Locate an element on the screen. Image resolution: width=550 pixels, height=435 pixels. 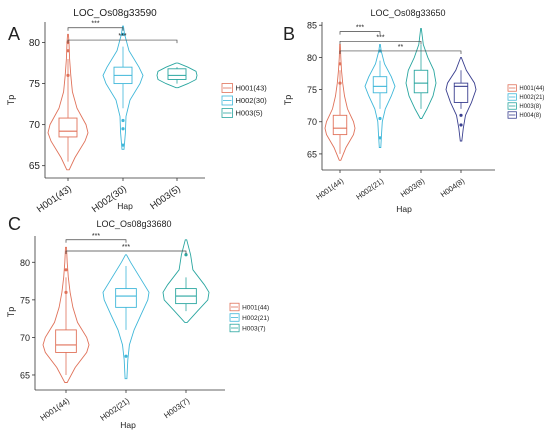
panel-letter: B is located at coordinates (289, 34).